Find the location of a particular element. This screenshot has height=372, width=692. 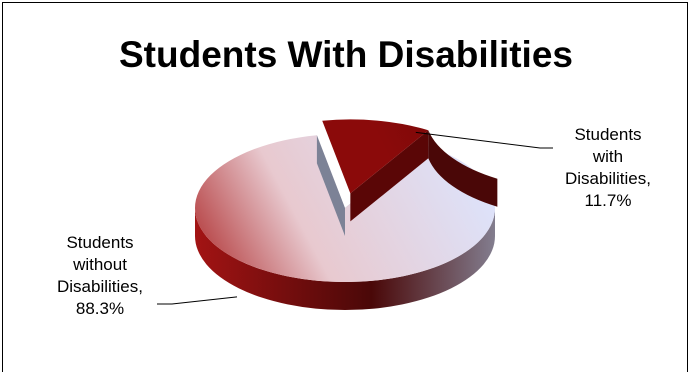

data-label-line: with is located at coordinates (608, 157).